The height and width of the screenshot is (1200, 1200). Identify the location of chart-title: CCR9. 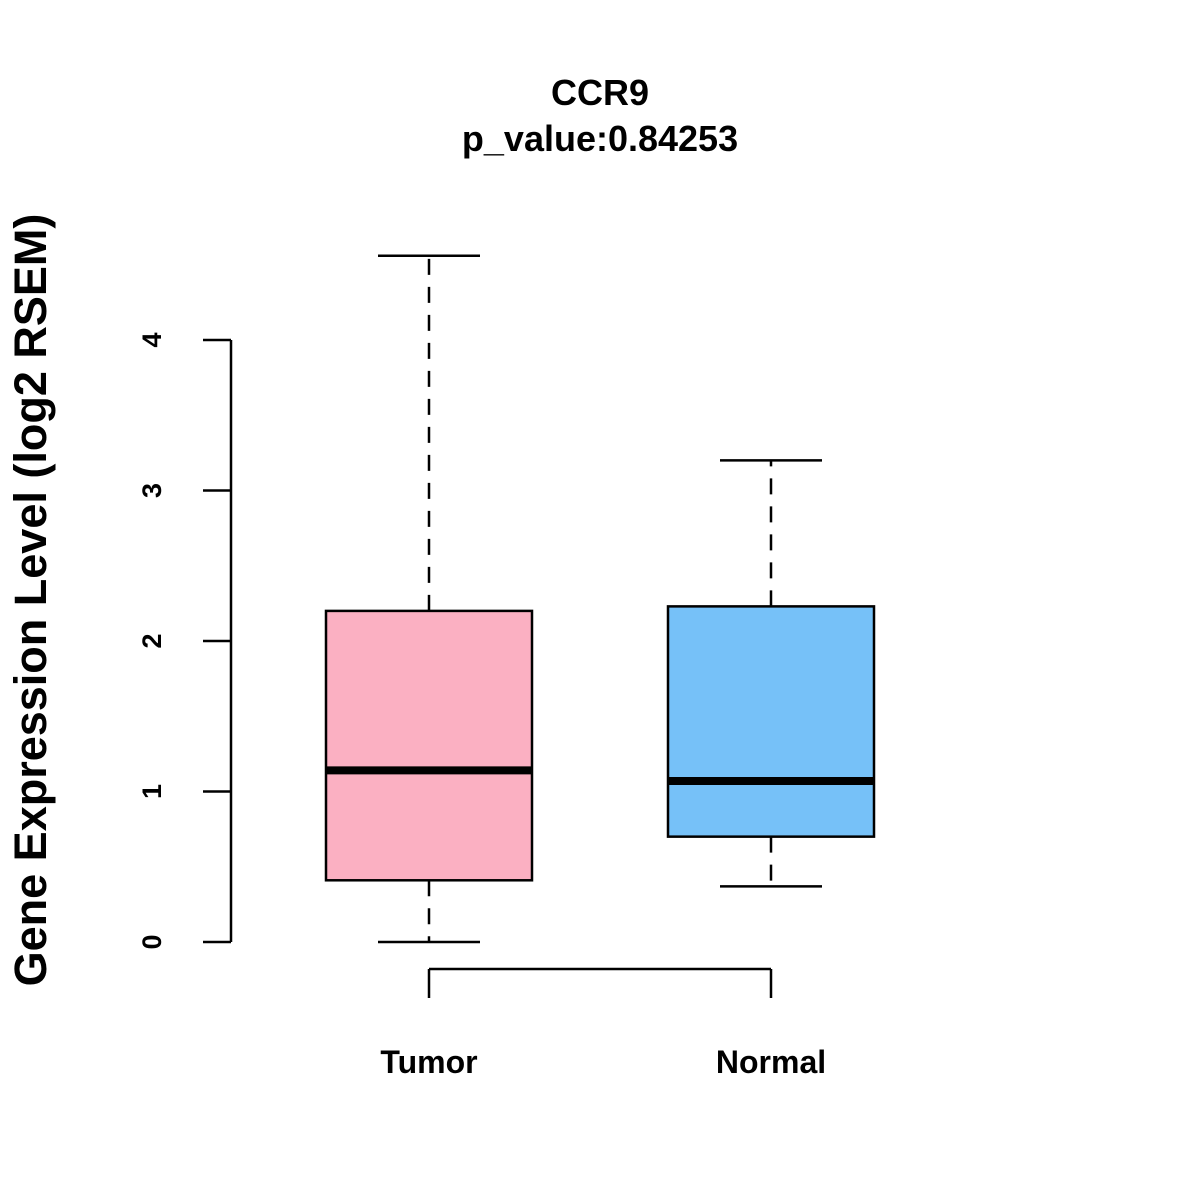
(600, 92).